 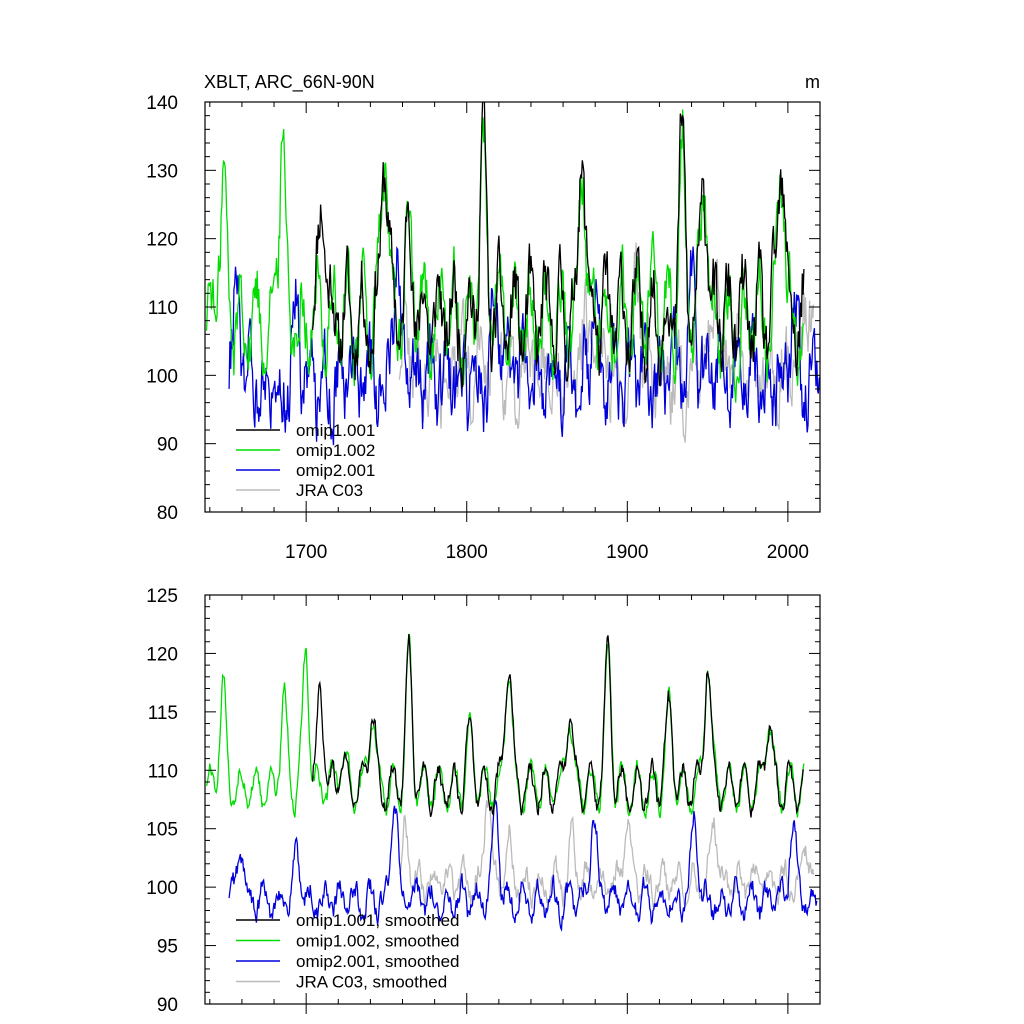 What do you see at coordinates (378, 961) in the screenshot?
I see `legend-label-3: omip2.001, smoothed` at bounding box center [378, 961].